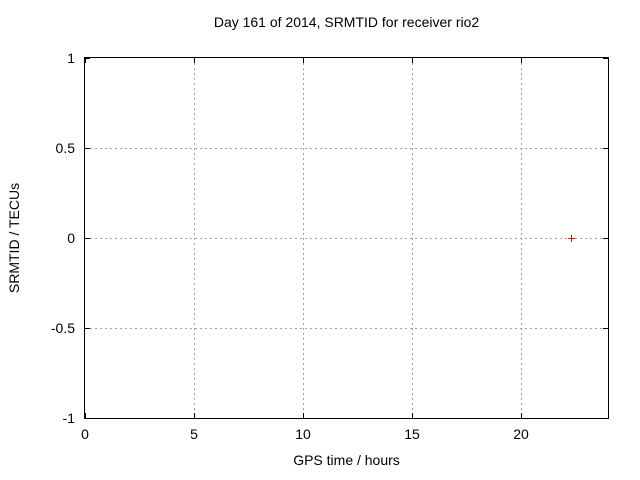  What do you see at coordinates (71, 58) in the screenshot?
I see `y-tick-label: 1` at bounding box center [71, 58].